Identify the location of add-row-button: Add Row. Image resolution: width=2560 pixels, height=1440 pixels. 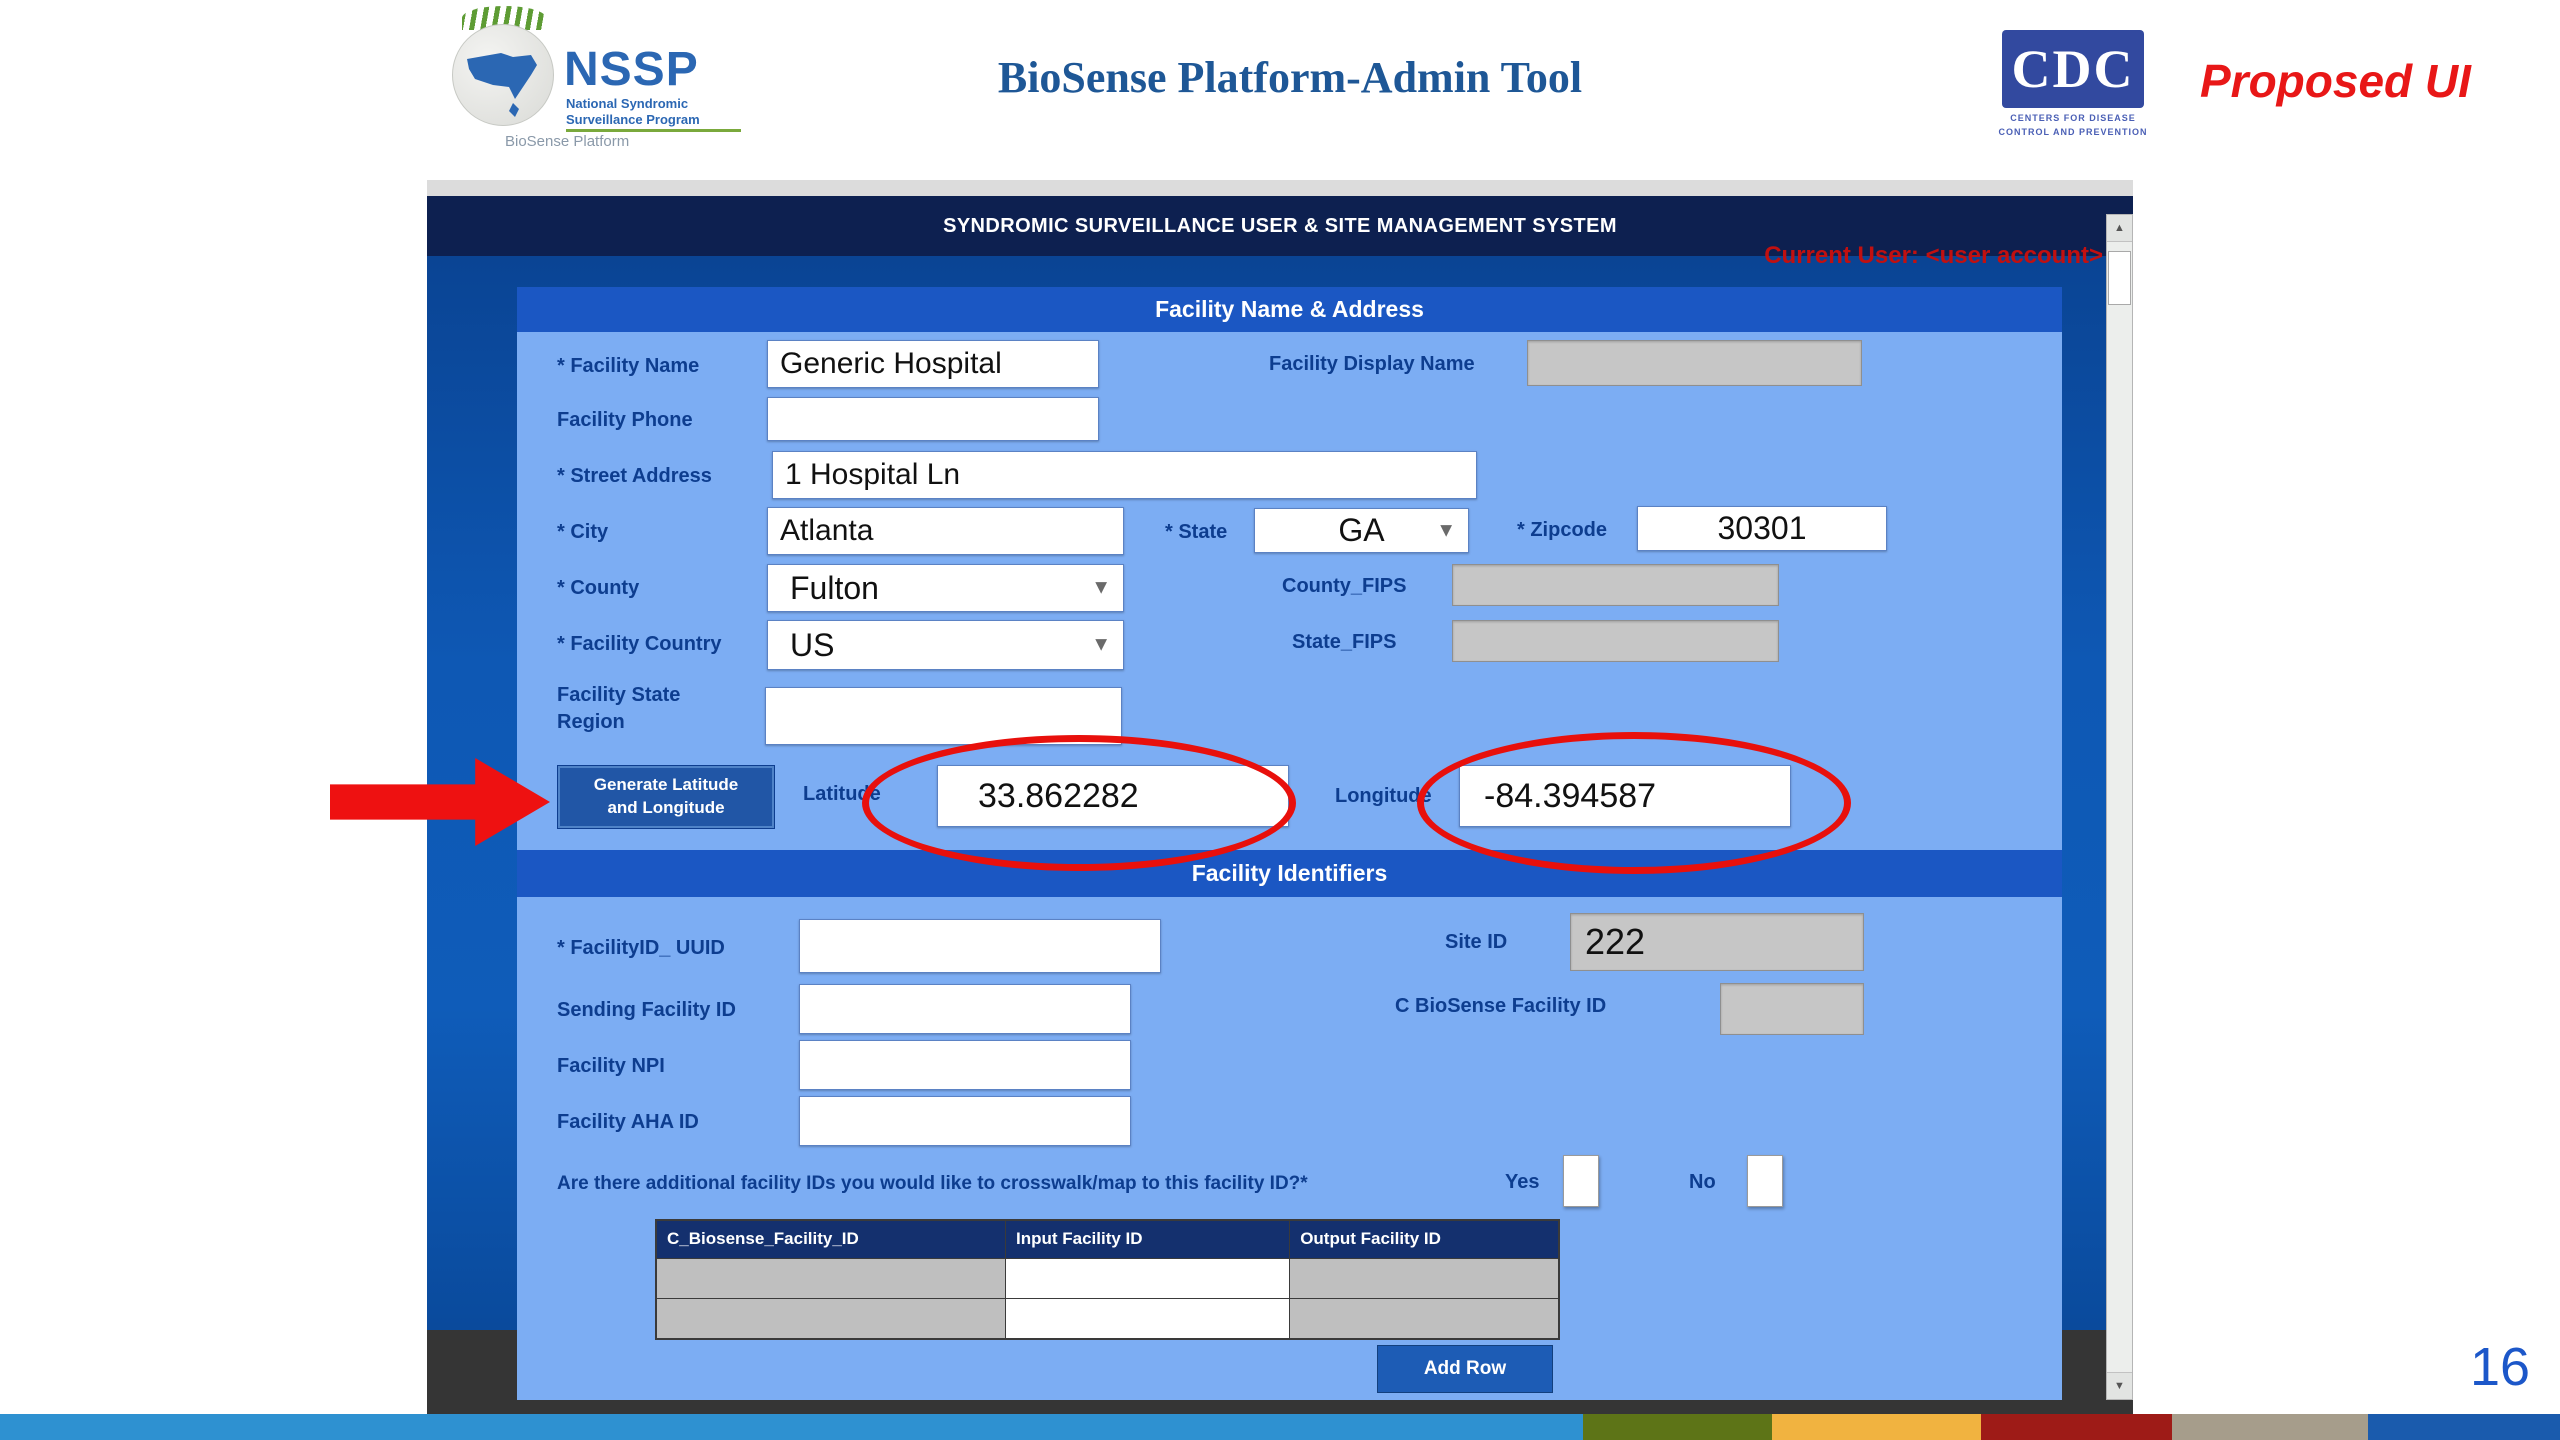
(1465, 1369).